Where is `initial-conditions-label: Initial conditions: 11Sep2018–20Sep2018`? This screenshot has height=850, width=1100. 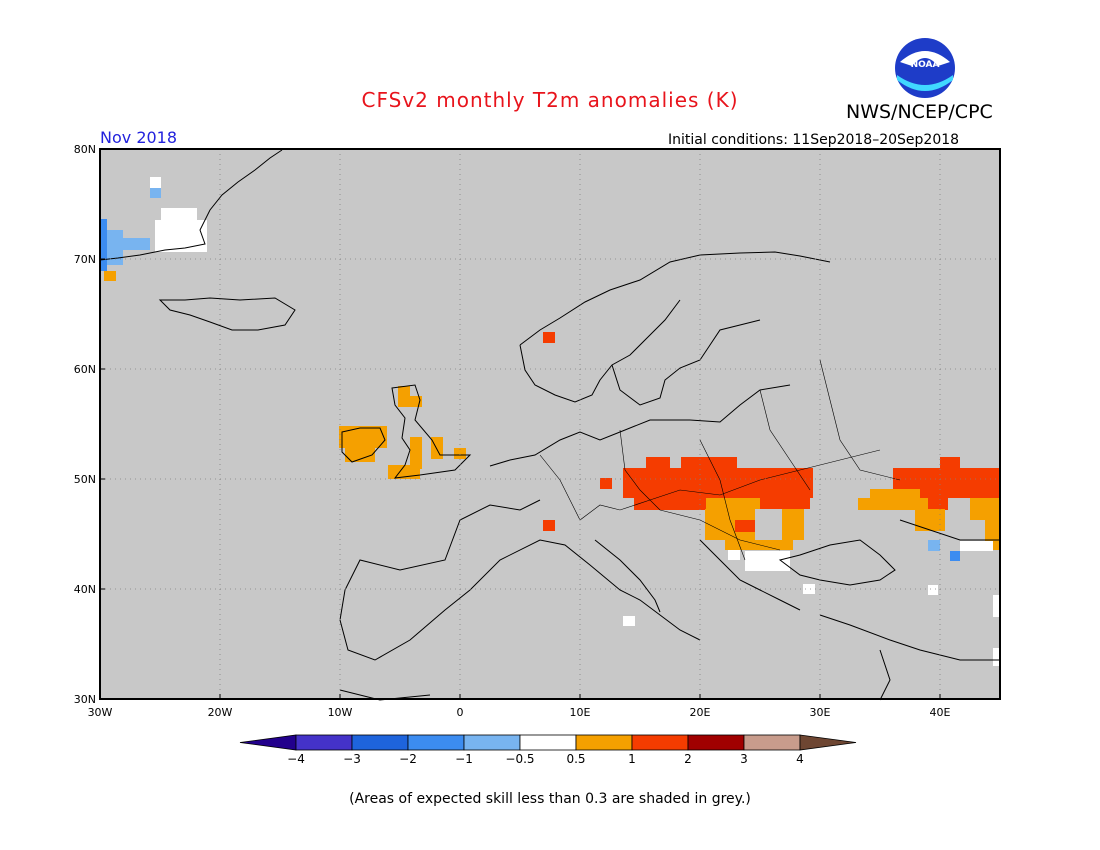
initial-conditions-label: Initial conditions: 11Sep2018–20Sep2018 is located at coordinates (814, 140).